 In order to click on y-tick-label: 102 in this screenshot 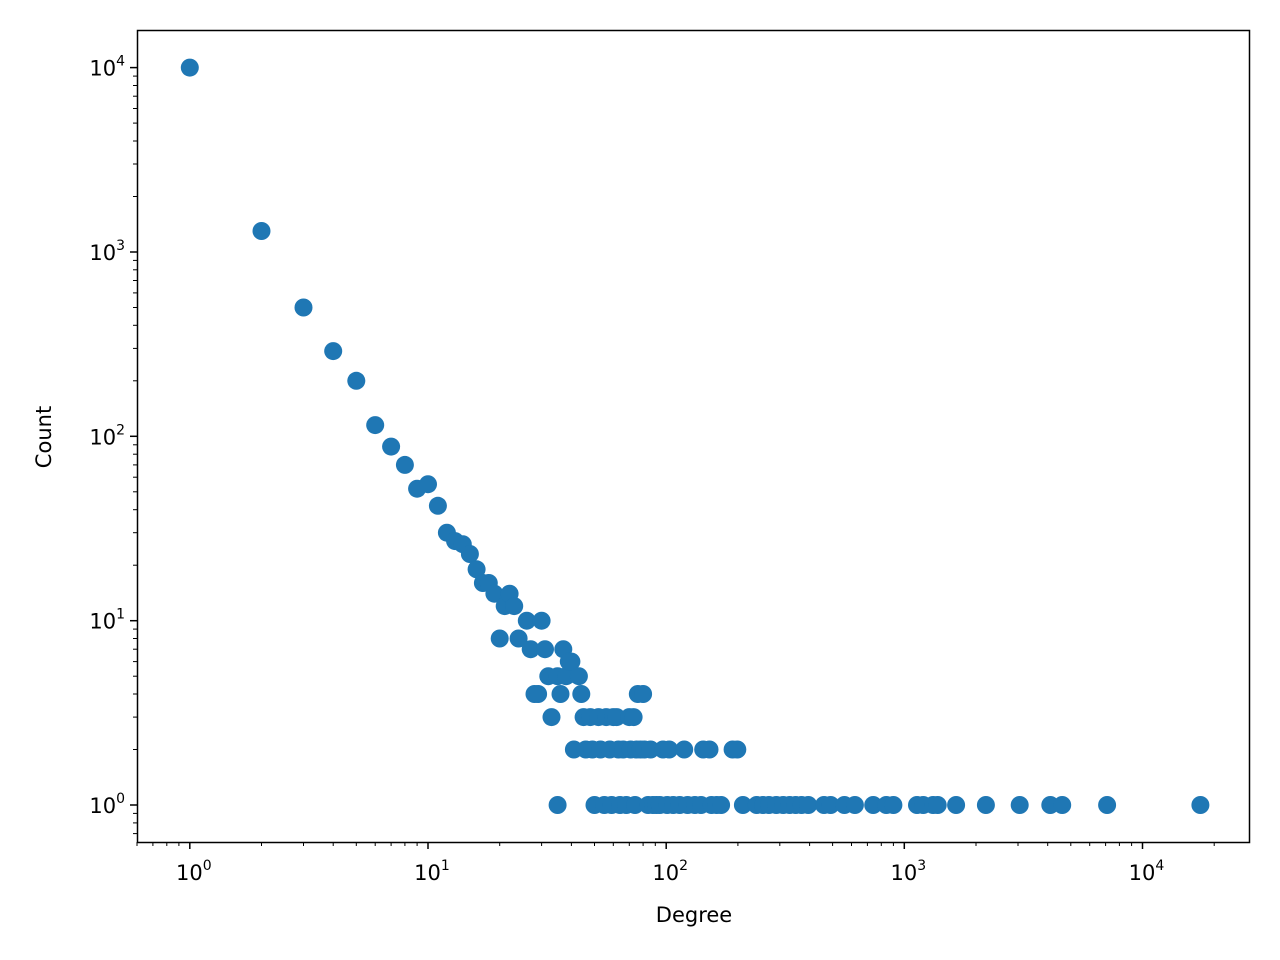, I will do `click(107, 435)`.